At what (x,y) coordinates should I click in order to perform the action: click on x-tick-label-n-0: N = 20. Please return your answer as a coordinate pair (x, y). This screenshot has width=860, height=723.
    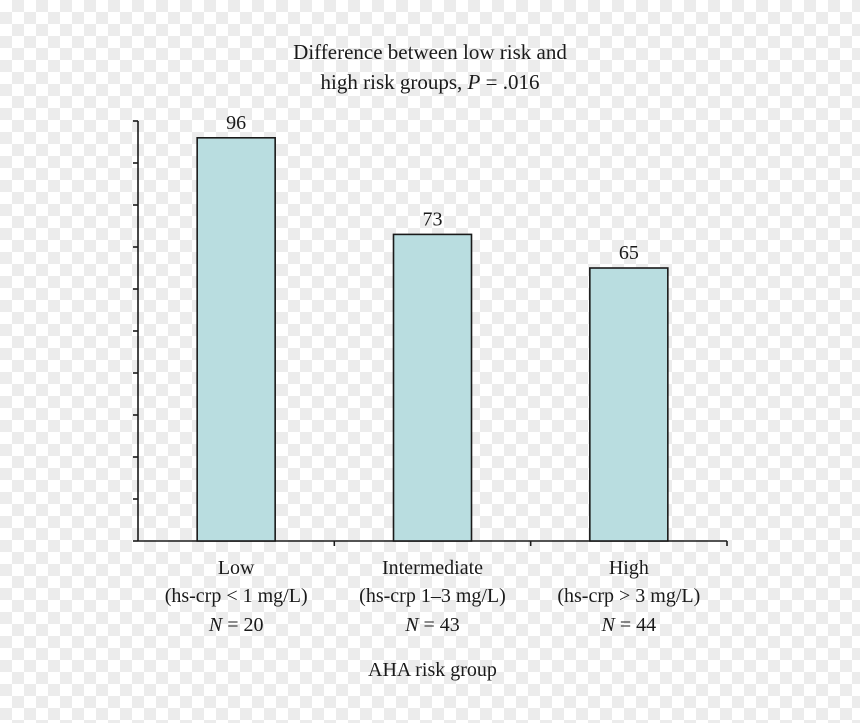
    Looking at the image, I should click on (236, 625).